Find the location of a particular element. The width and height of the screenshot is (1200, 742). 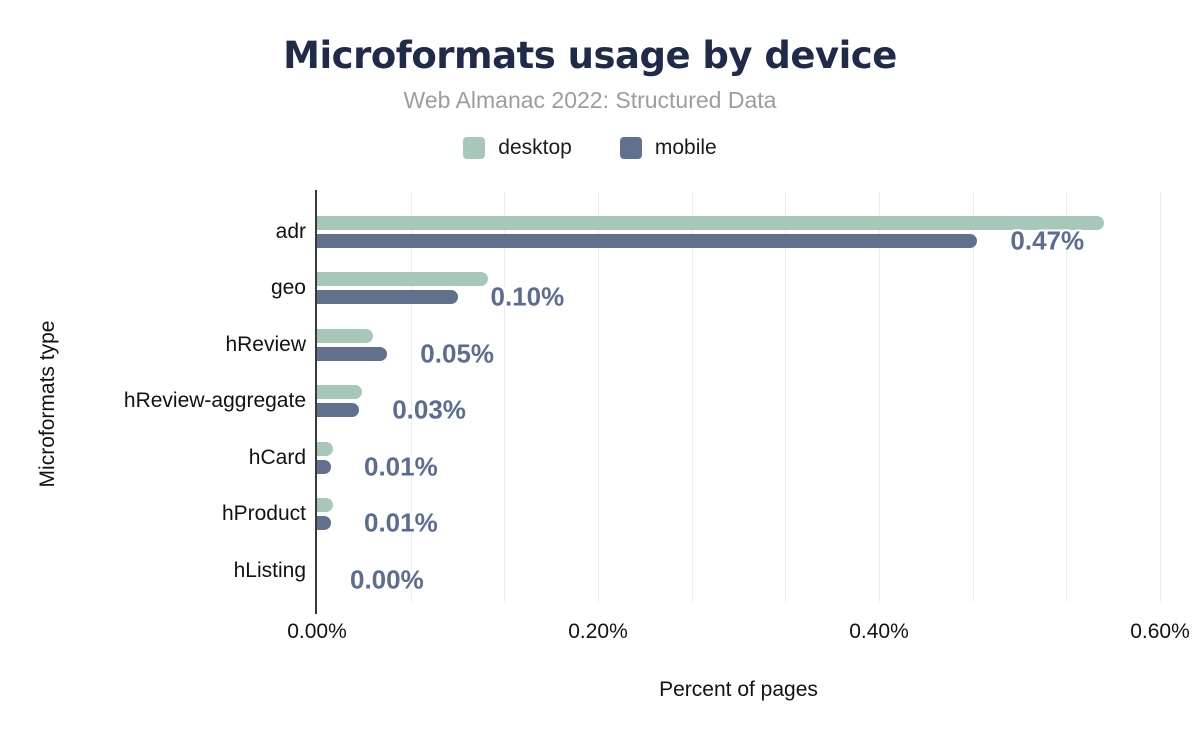

legend-swatch-mobile is located at coordinates (630, 147).